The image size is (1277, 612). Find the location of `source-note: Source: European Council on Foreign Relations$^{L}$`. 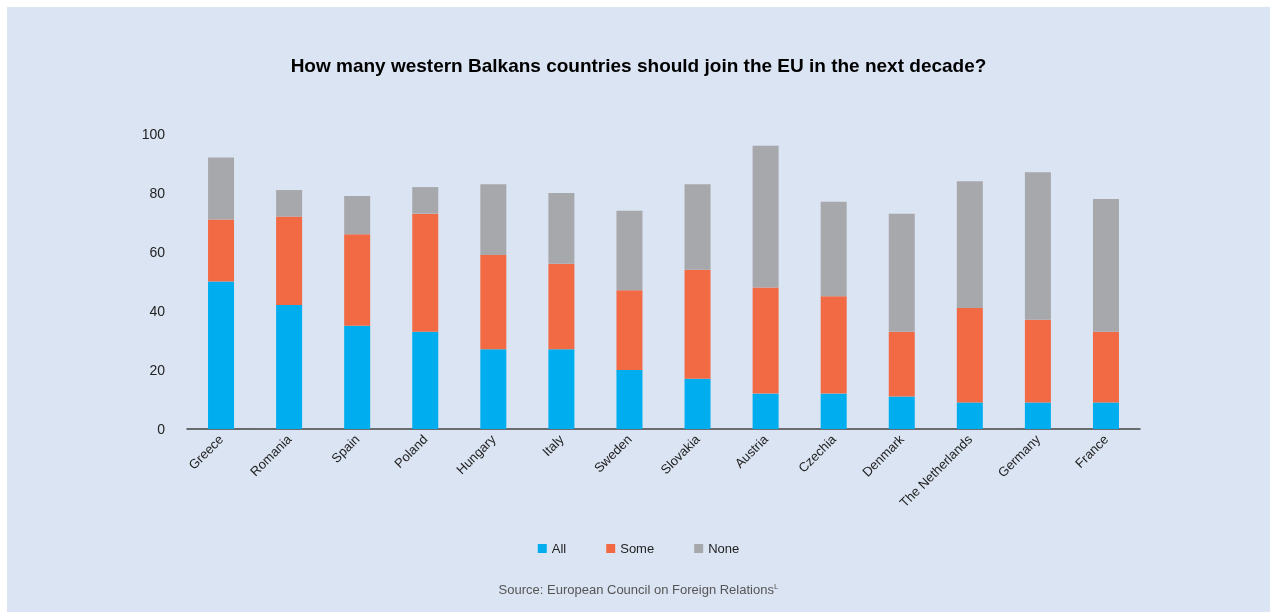

source-note: Source: European Council on Foreign Relations$^{L}$ is located at coordinates (638, 590).